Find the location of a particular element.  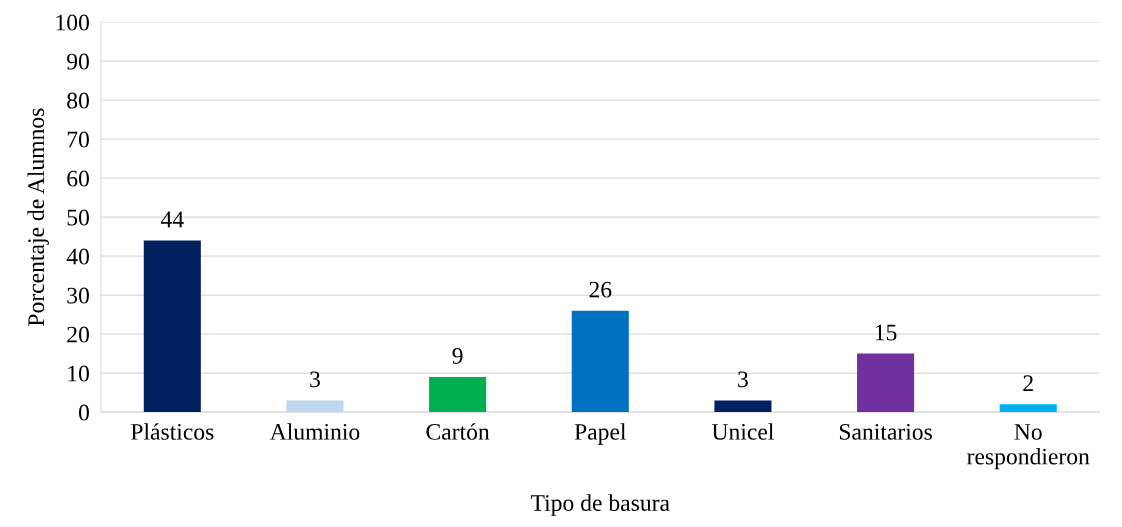

y-tick-label: 10 is located at coordinates (78, 373).